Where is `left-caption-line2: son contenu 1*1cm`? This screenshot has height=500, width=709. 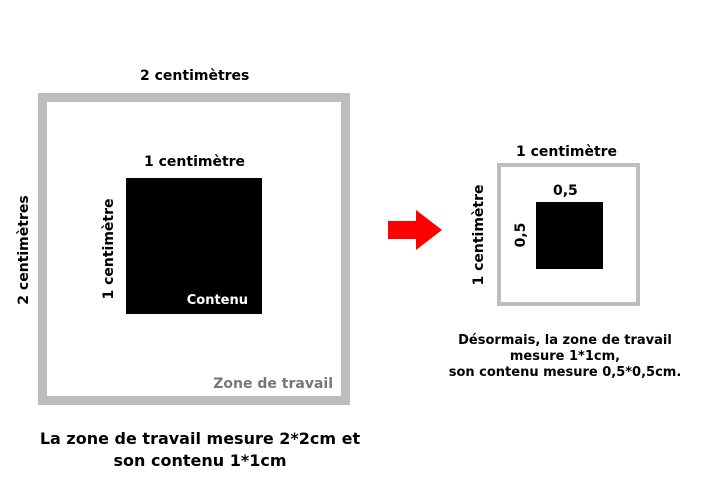 left-caption-line2: son contenu 1*1cm is located at coordinates (200, 460).